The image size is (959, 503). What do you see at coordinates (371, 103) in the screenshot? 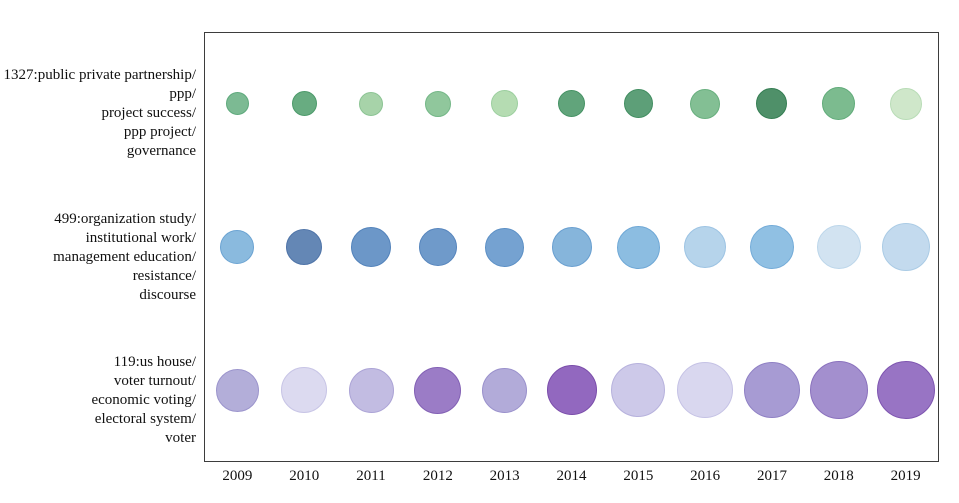
I see `bubble-topic-1327-2011` at bounding box center [371, 103].